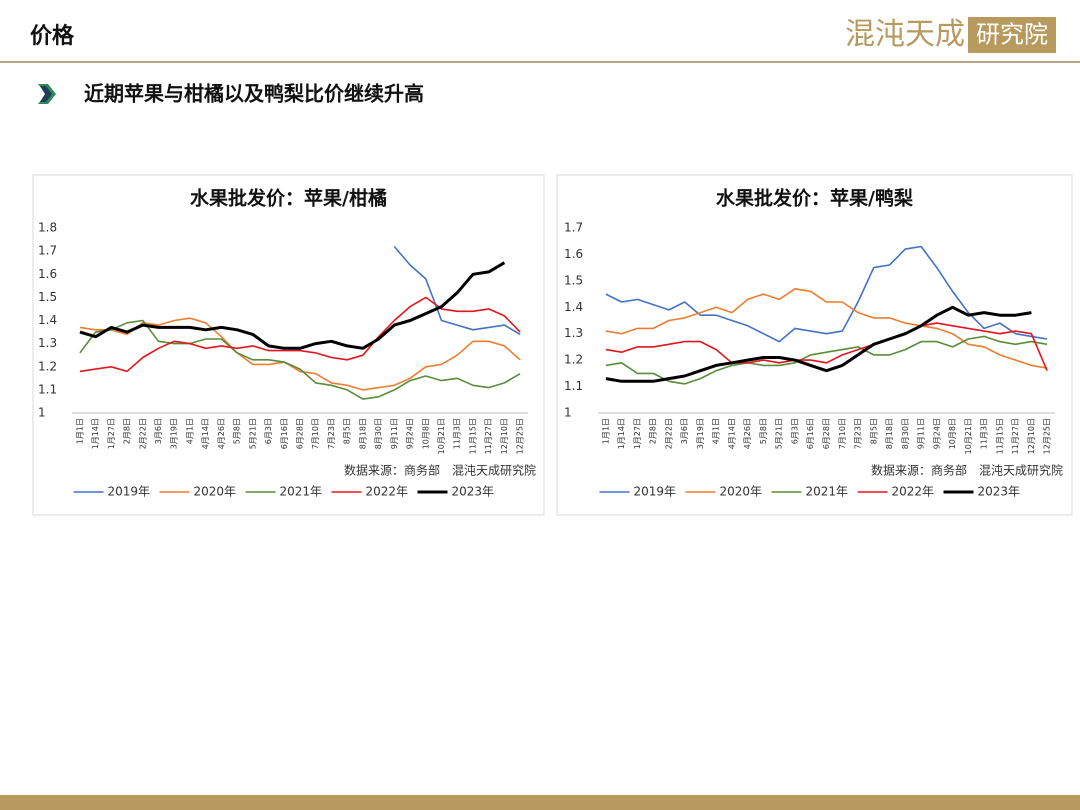 Image resolution: width=1080 pixels, height=810 pixels. What do you see at coordinates (905, 34) in the screenshot?
I see `logo-text: 混沌天成` at bounding box center [905, 34].